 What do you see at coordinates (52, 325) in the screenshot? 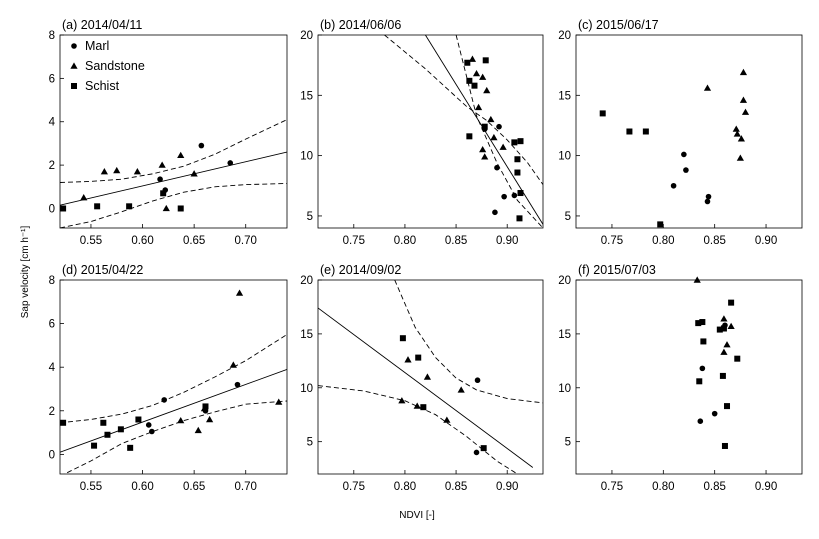
I see `y-tick-label: 6` at bounding box center [52, 325].